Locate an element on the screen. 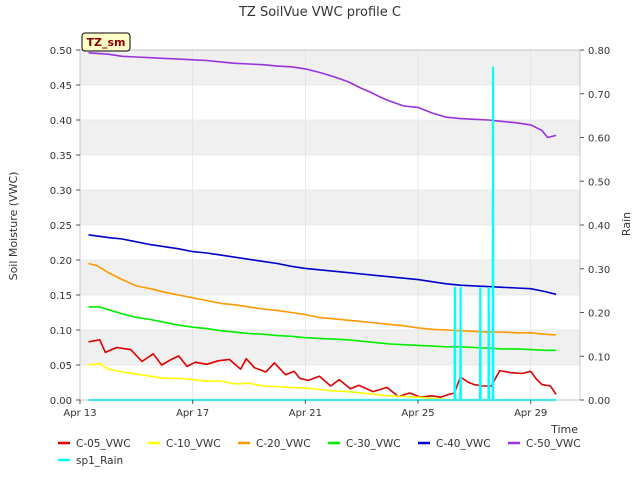 Image resolution: width=640 pixels, height=480 pixels. y2-tick-label: 0.00 is located at coordinates (599, 401).